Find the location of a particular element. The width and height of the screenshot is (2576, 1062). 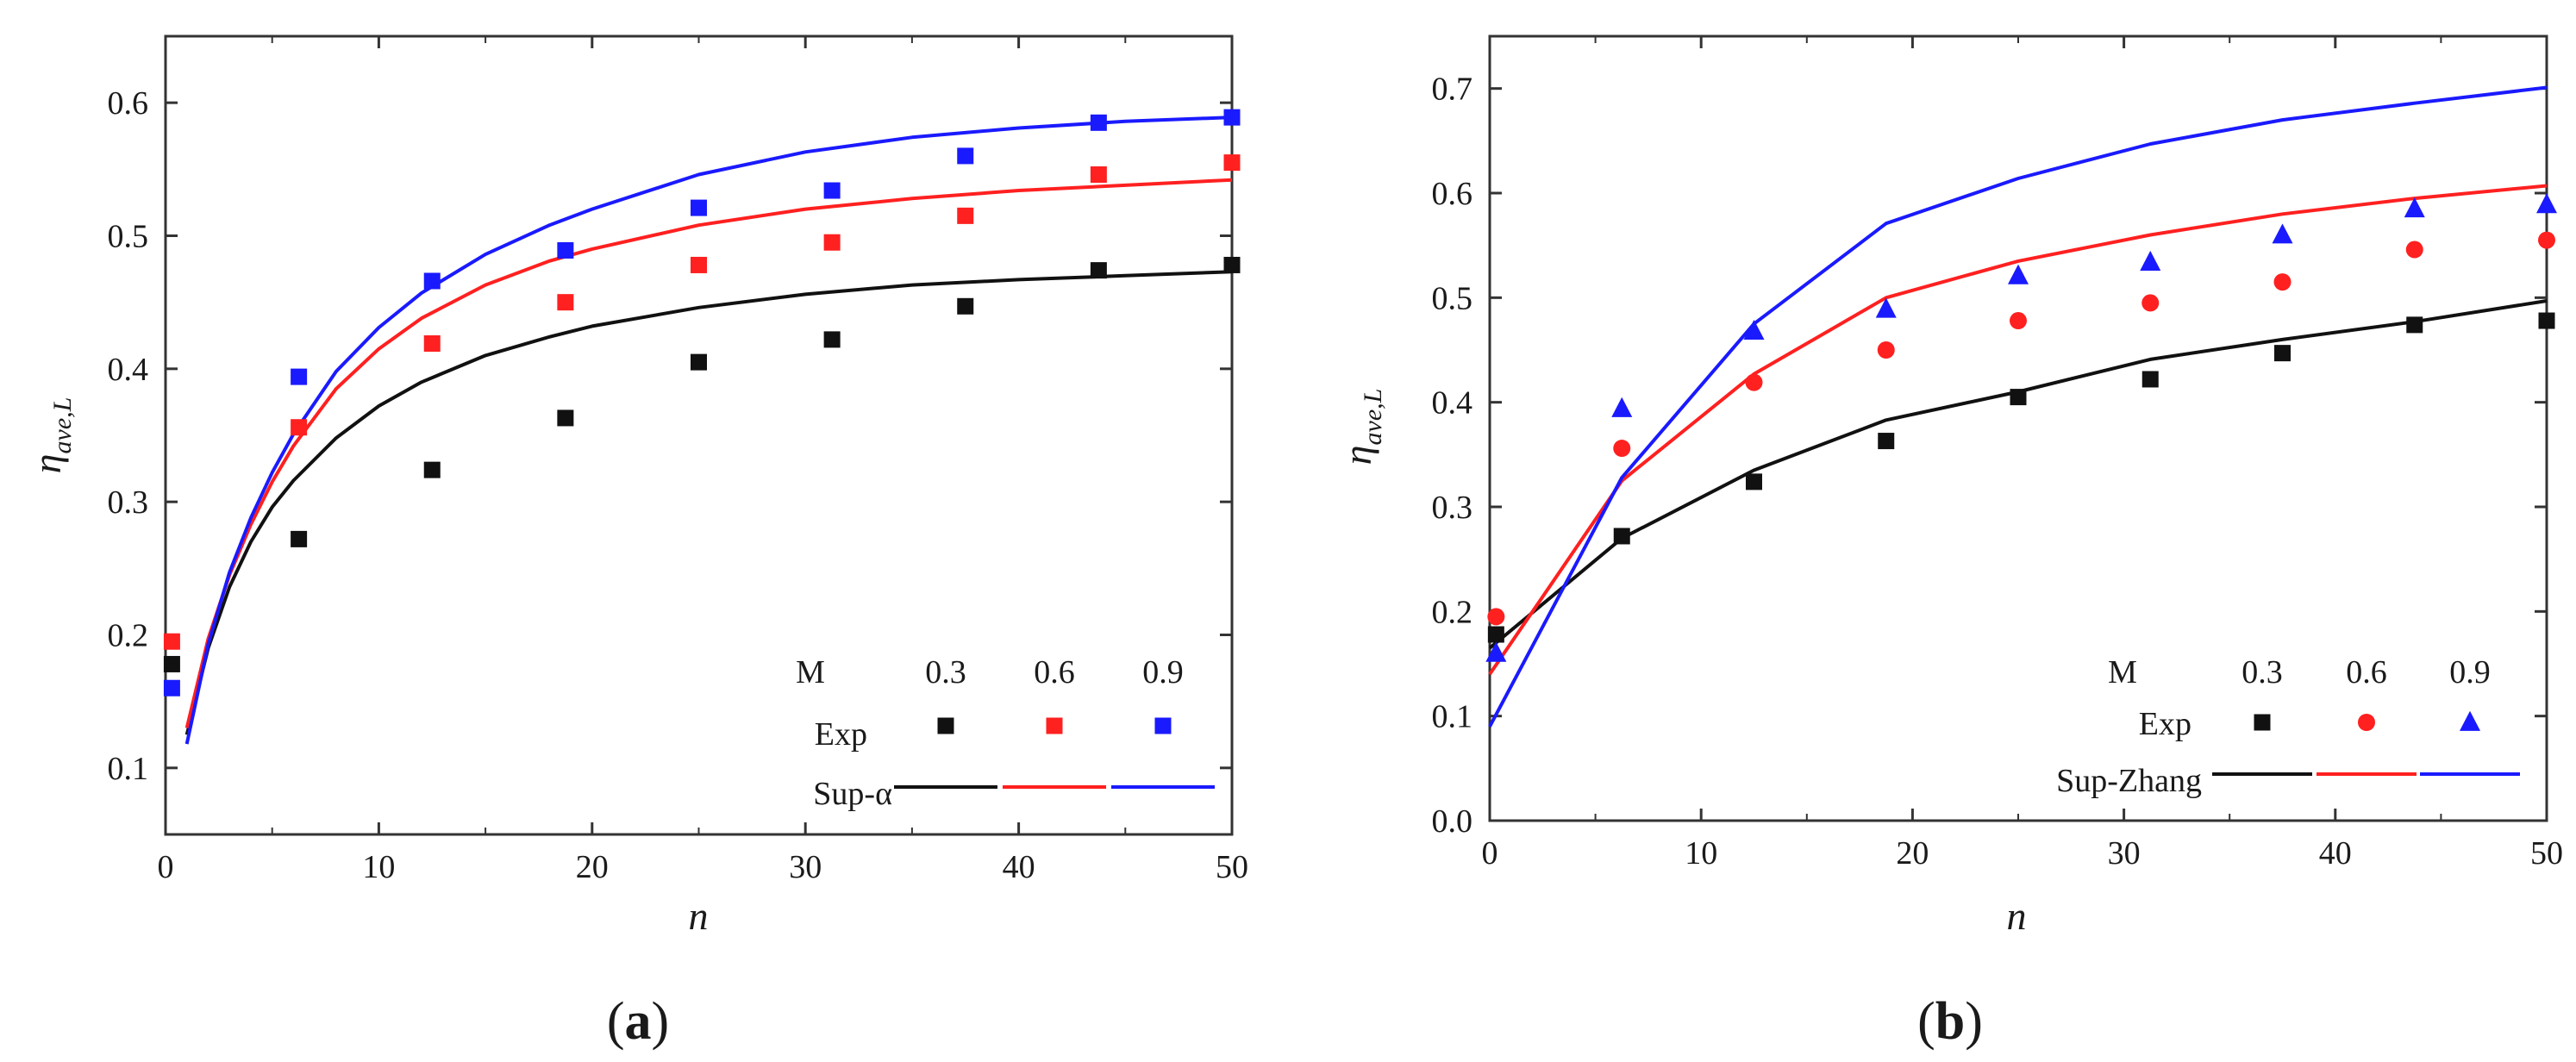

y-axis-symbol-b: η is located at coordinates (1357, 455).